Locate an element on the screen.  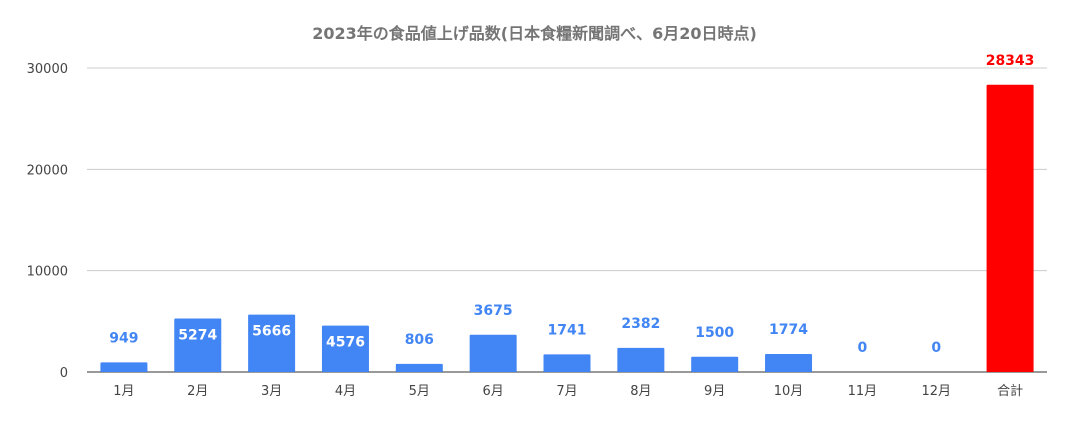
data-label: 949 is located at coordinates (123, 338).